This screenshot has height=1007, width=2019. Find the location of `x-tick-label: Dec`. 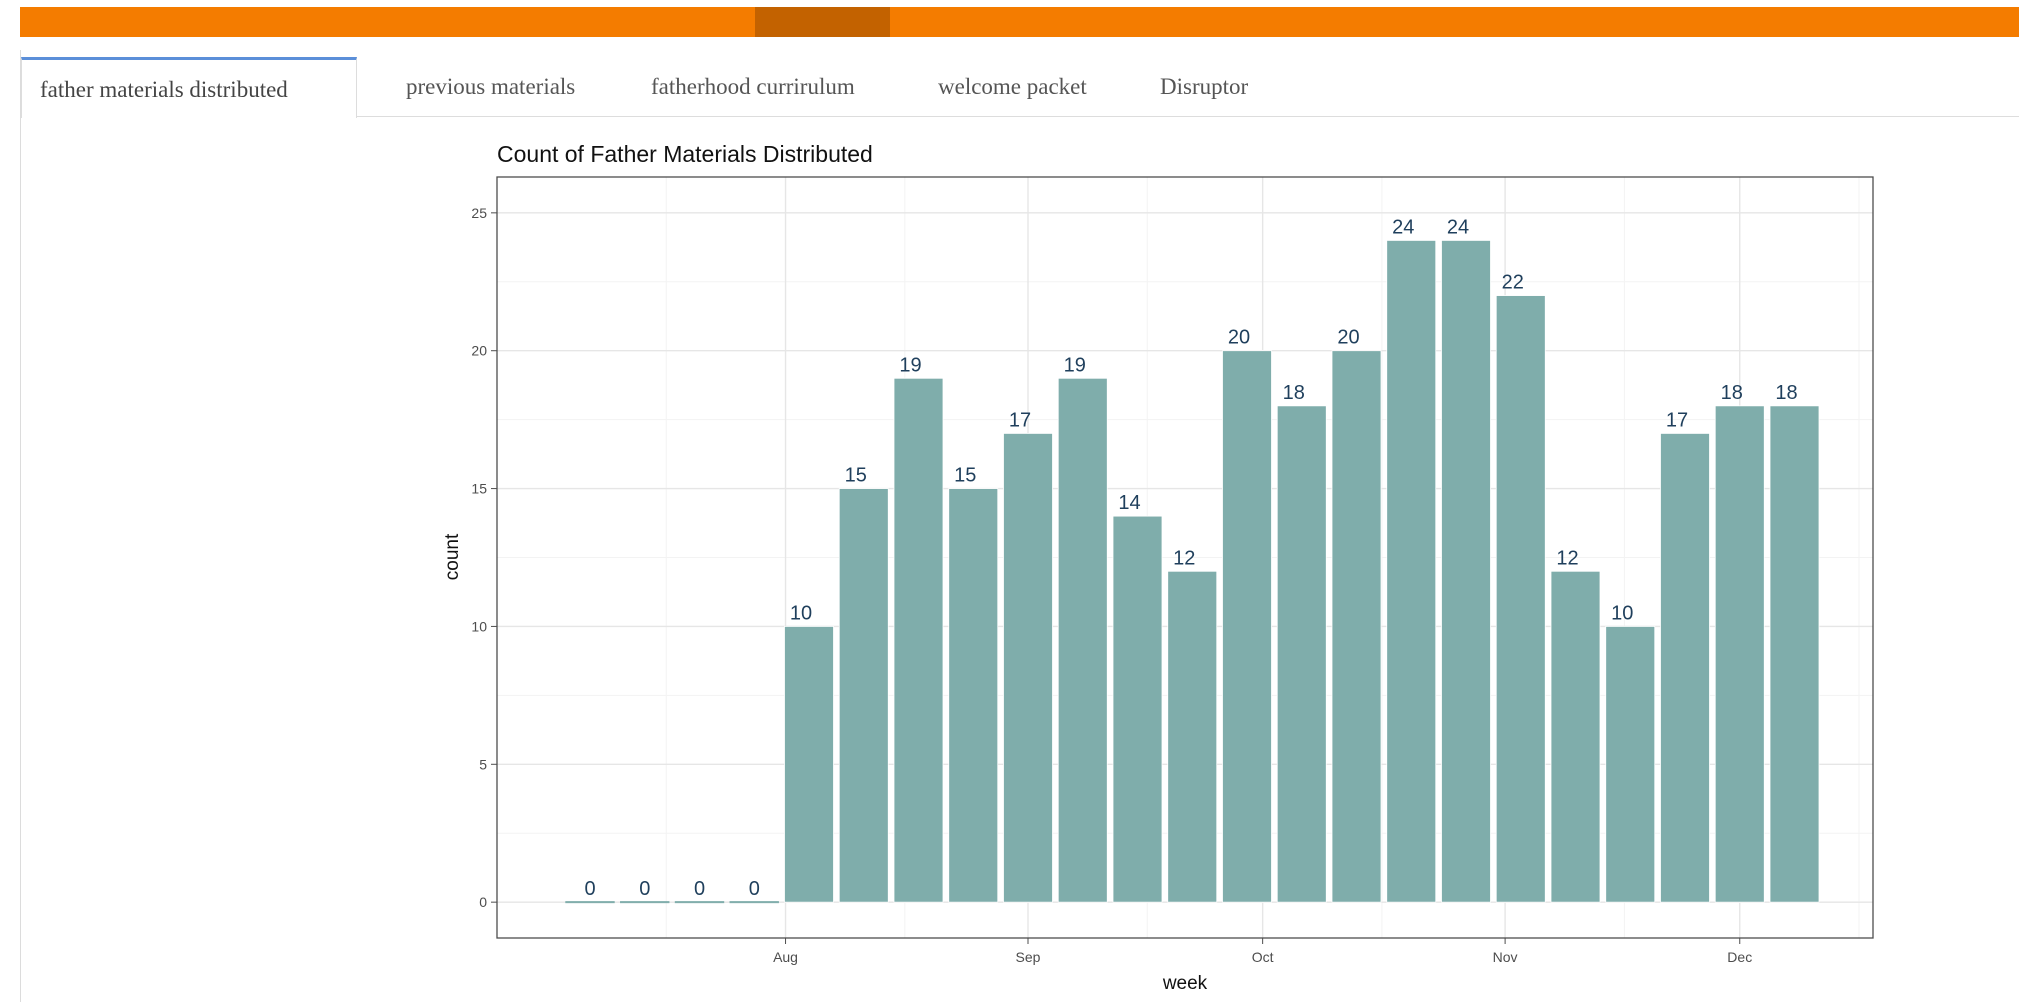

x-tick-label: Dec is located at coordinates (1739, 957).